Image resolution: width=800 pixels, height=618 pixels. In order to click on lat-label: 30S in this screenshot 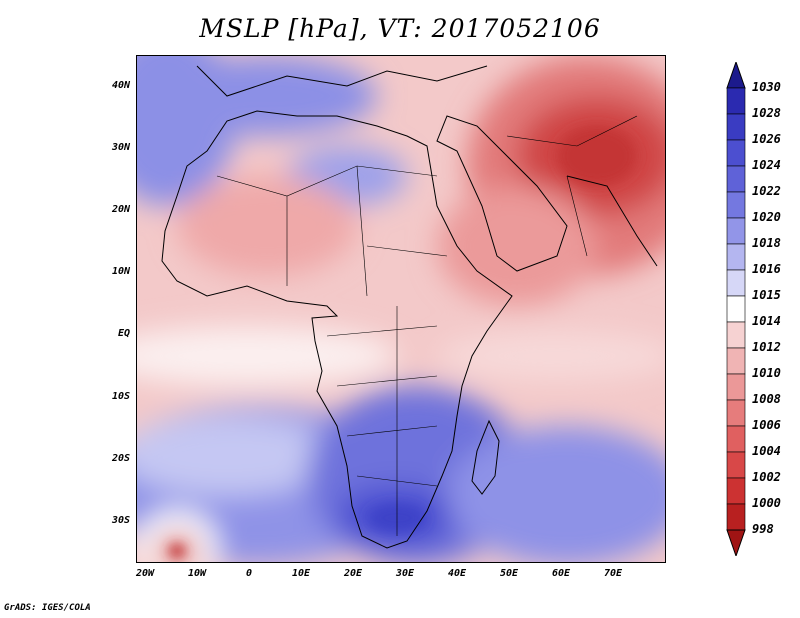, I will do `click(120, 520)`.